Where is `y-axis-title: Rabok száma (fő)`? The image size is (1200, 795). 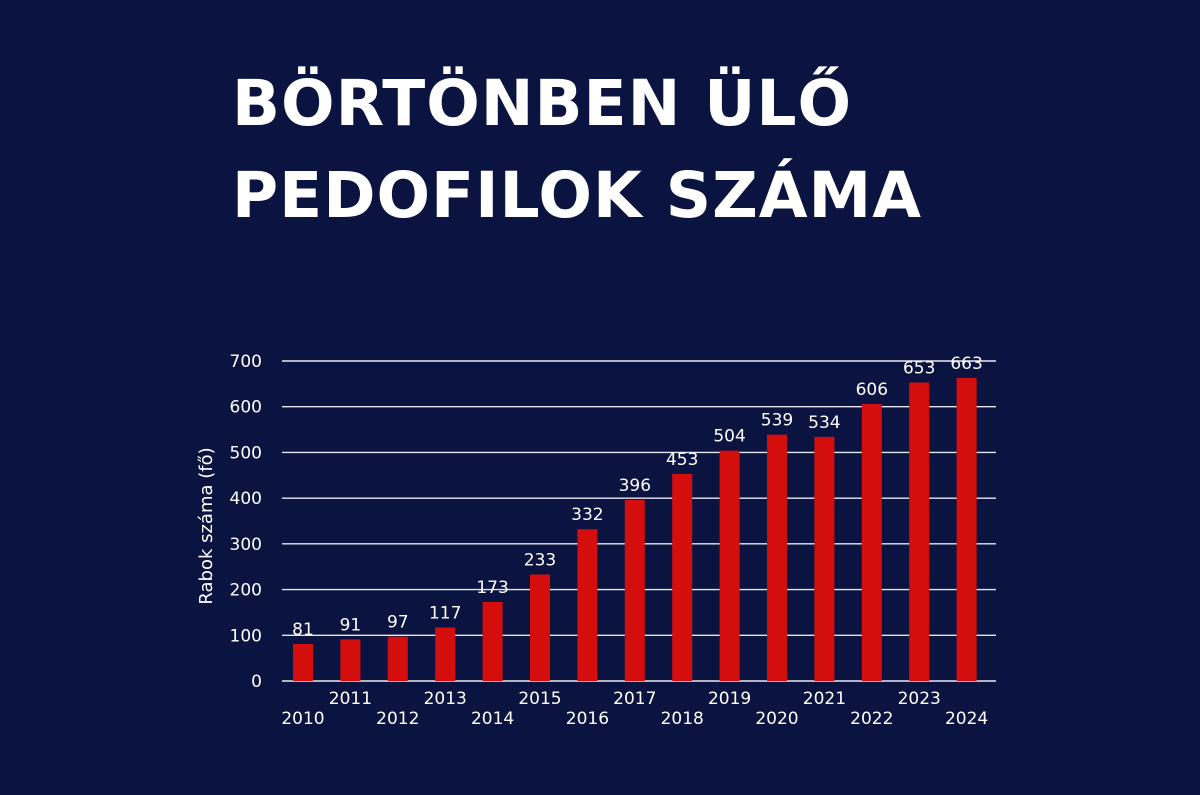 y-axis-title: Rabok száma (fő) is located at coordinates (206, 525).